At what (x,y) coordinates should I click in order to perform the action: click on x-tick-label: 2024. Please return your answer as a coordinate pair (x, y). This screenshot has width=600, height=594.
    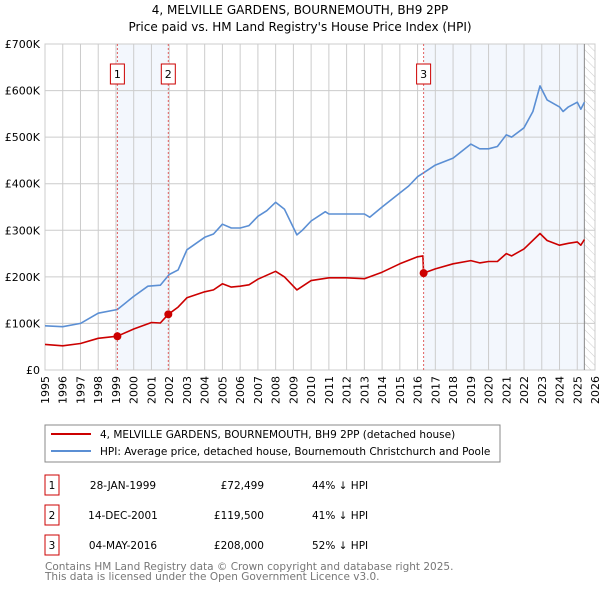
    Looking at the image, I should click on (560, 390).